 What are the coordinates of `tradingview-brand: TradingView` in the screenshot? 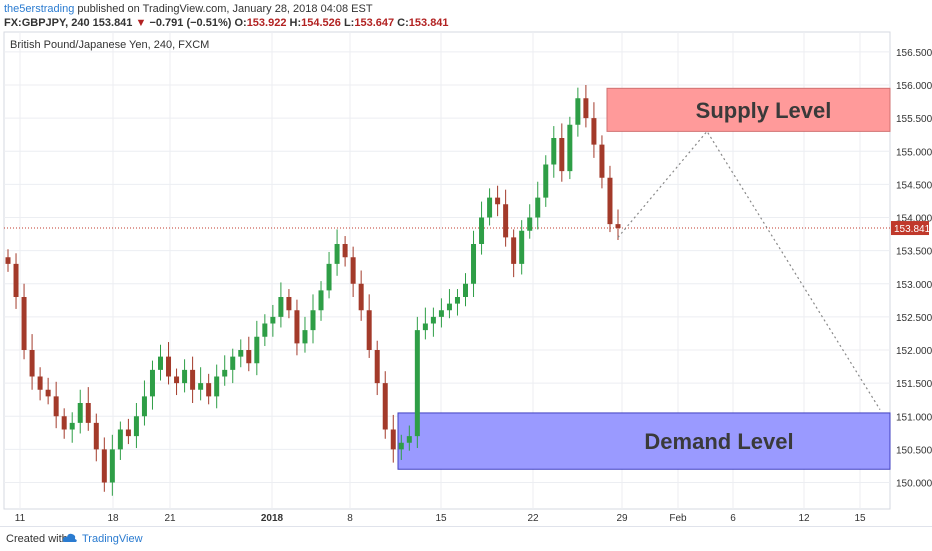 It's located at (112, 539).